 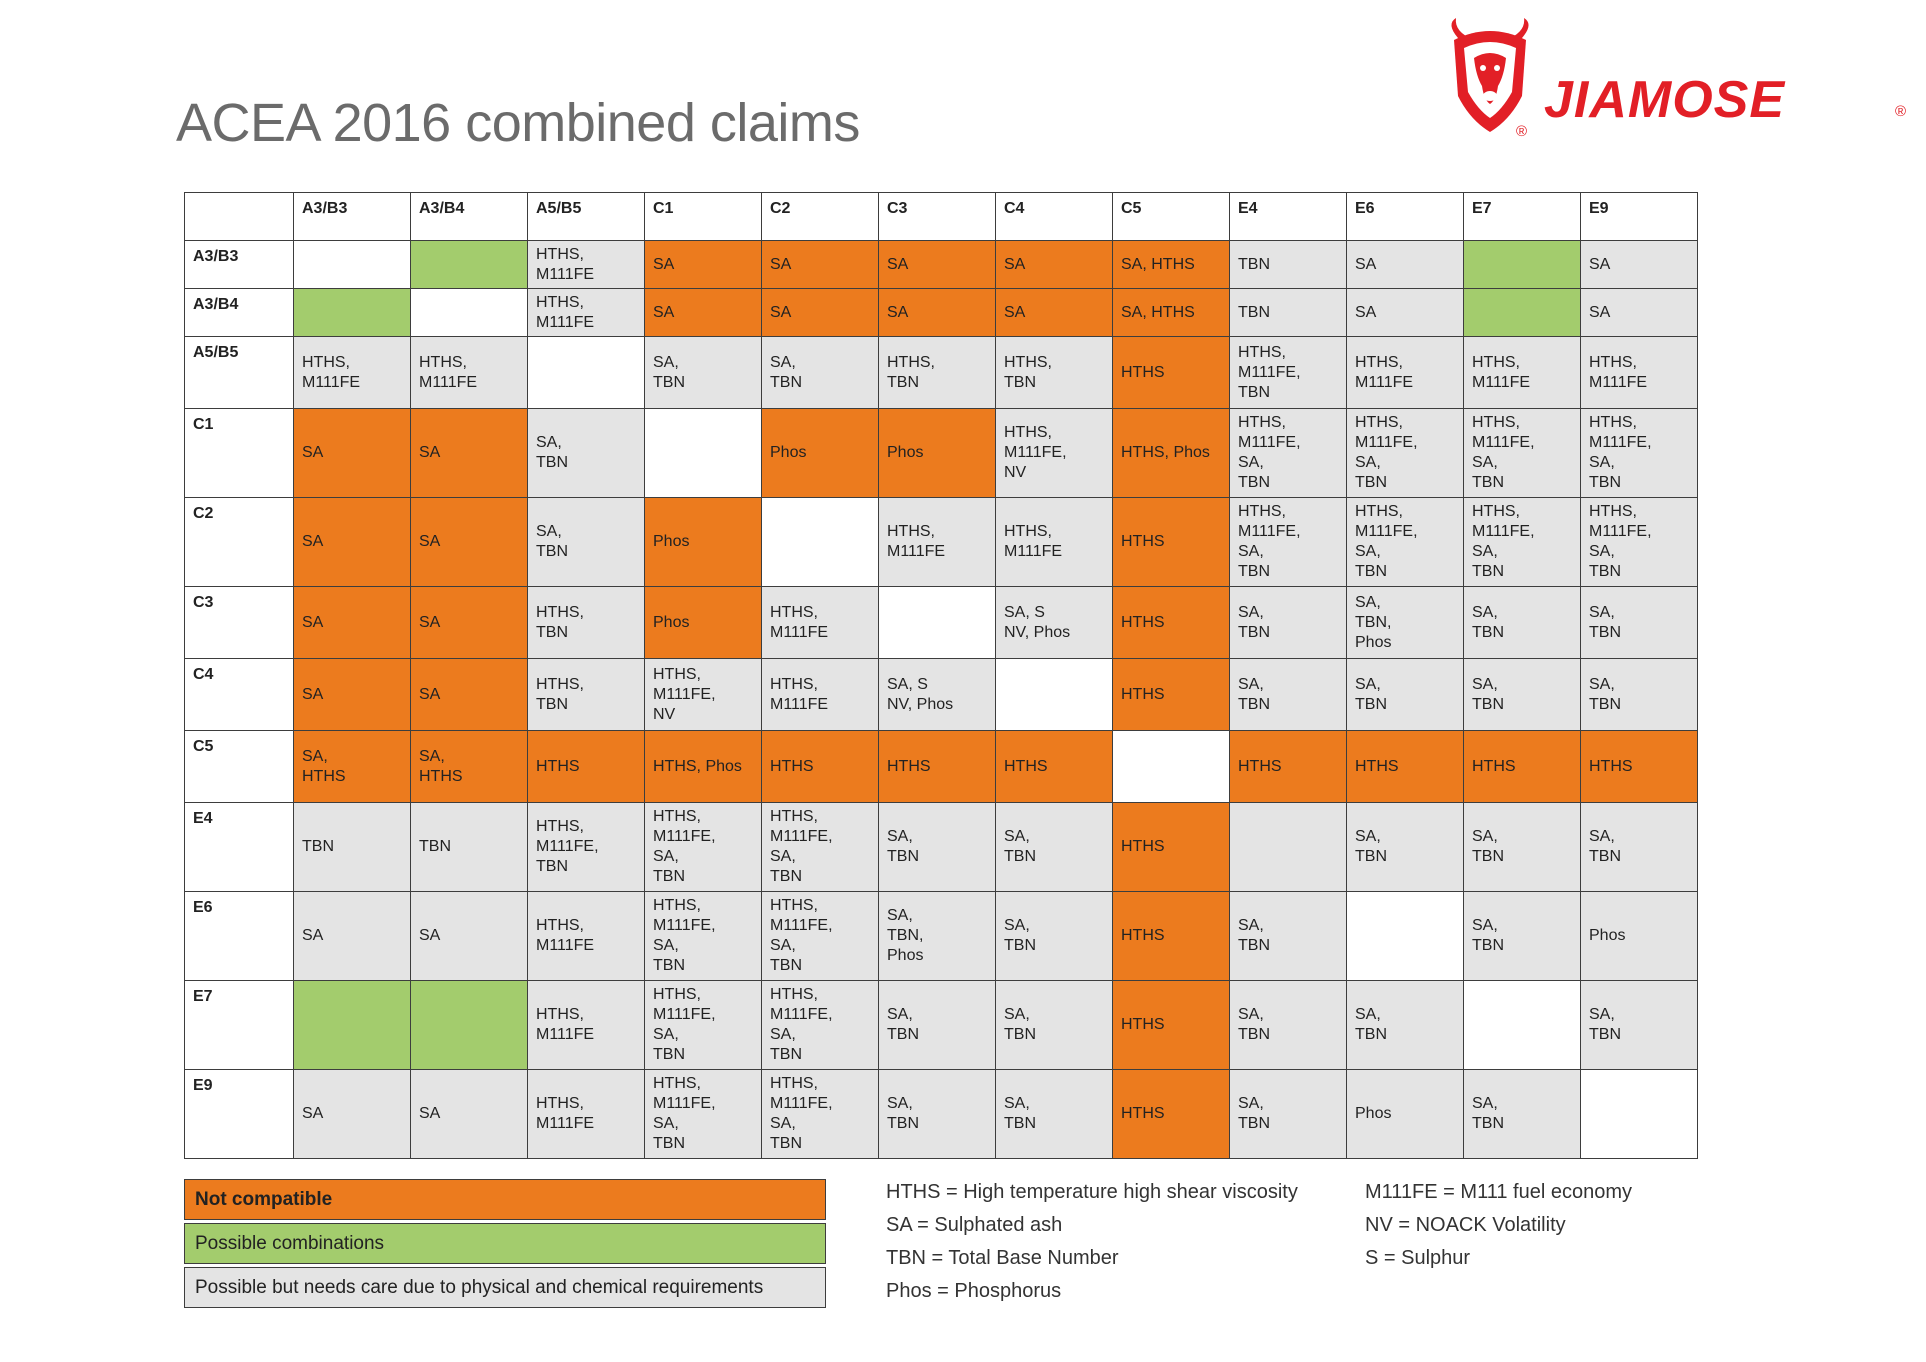 What do you see at coordinates (1490, 75) in the screenshot?
I see `bull-shield-icon` at bounding box center [1490, 75].